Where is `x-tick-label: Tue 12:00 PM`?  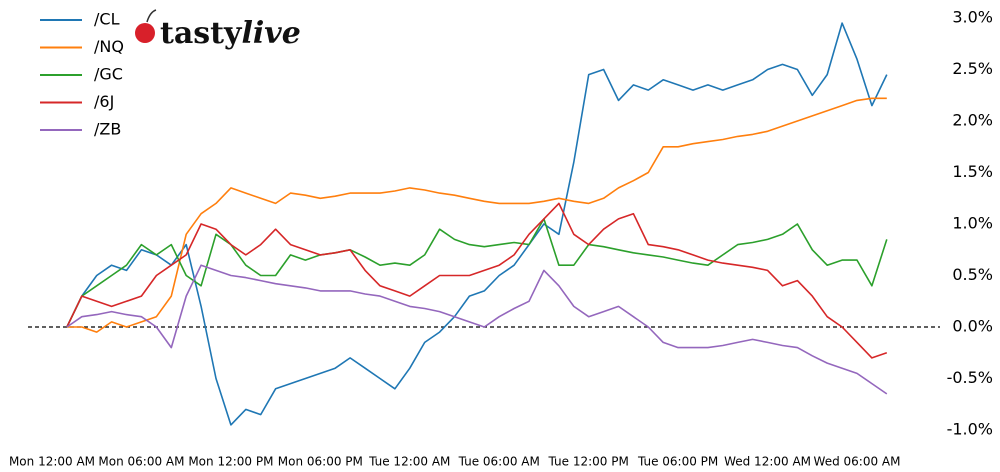 x-tick-label: Tue 12:00 PM is located at coordinates (588, 462).